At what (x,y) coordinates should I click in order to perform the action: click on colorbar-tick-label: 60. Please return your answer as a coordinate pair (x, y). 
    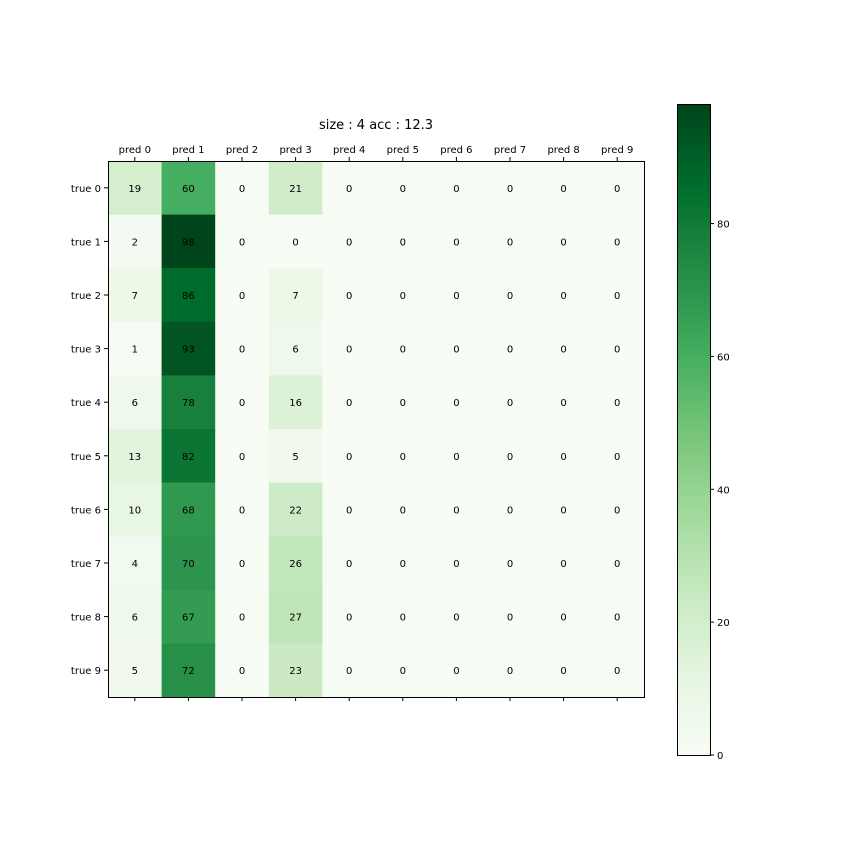
    Looking at the image, I should click on (723, 357).